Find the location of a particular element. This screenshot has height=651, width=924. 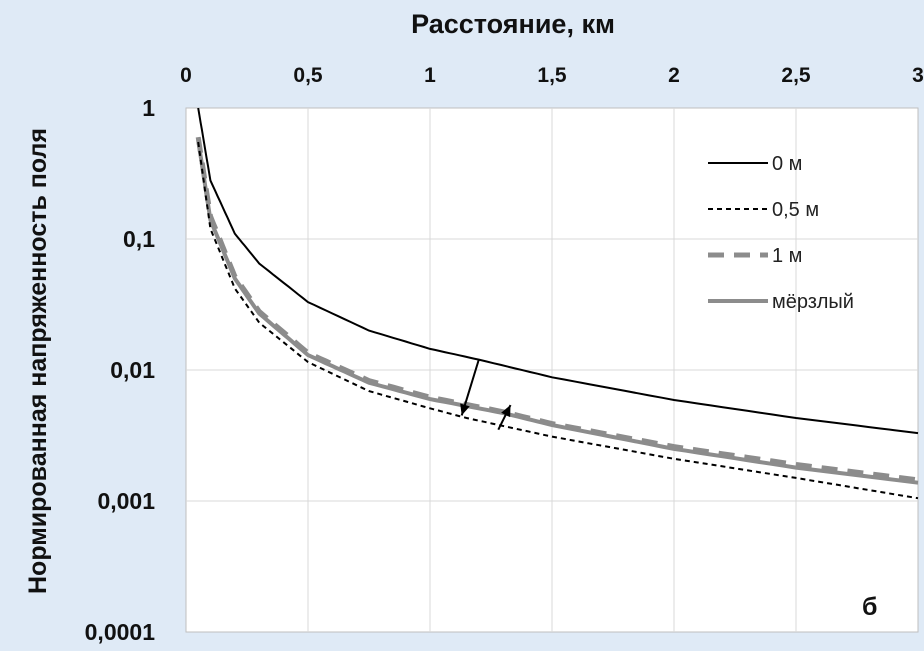

x-axis-ticks: 0 0,5 1 1,5 2 2,5 3 is located at coordinates (552, 75).